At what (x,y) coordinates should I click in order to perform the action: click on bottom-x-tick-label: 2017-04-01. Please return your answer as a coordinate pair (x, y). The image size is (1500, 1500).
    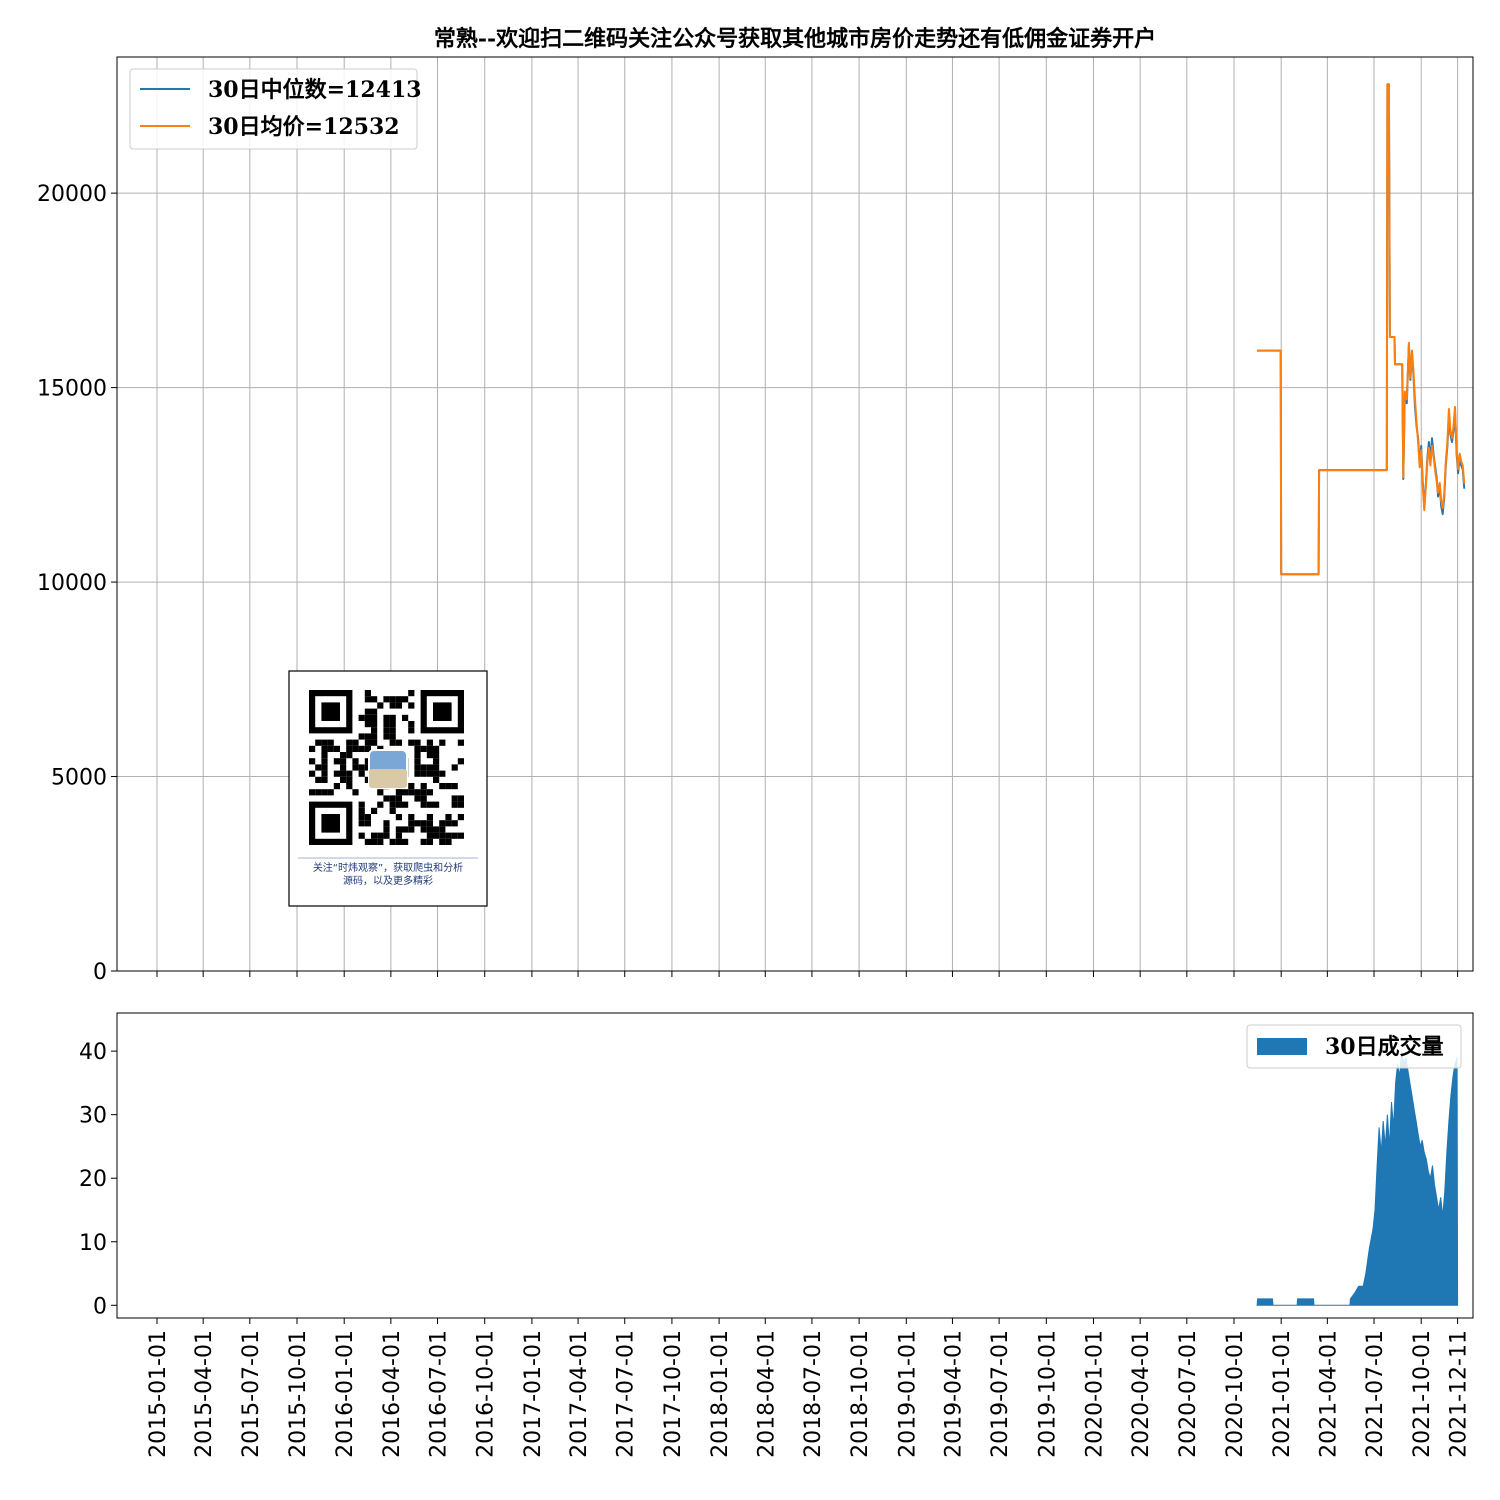
    Looking at the image, I should click on (579, 1394).